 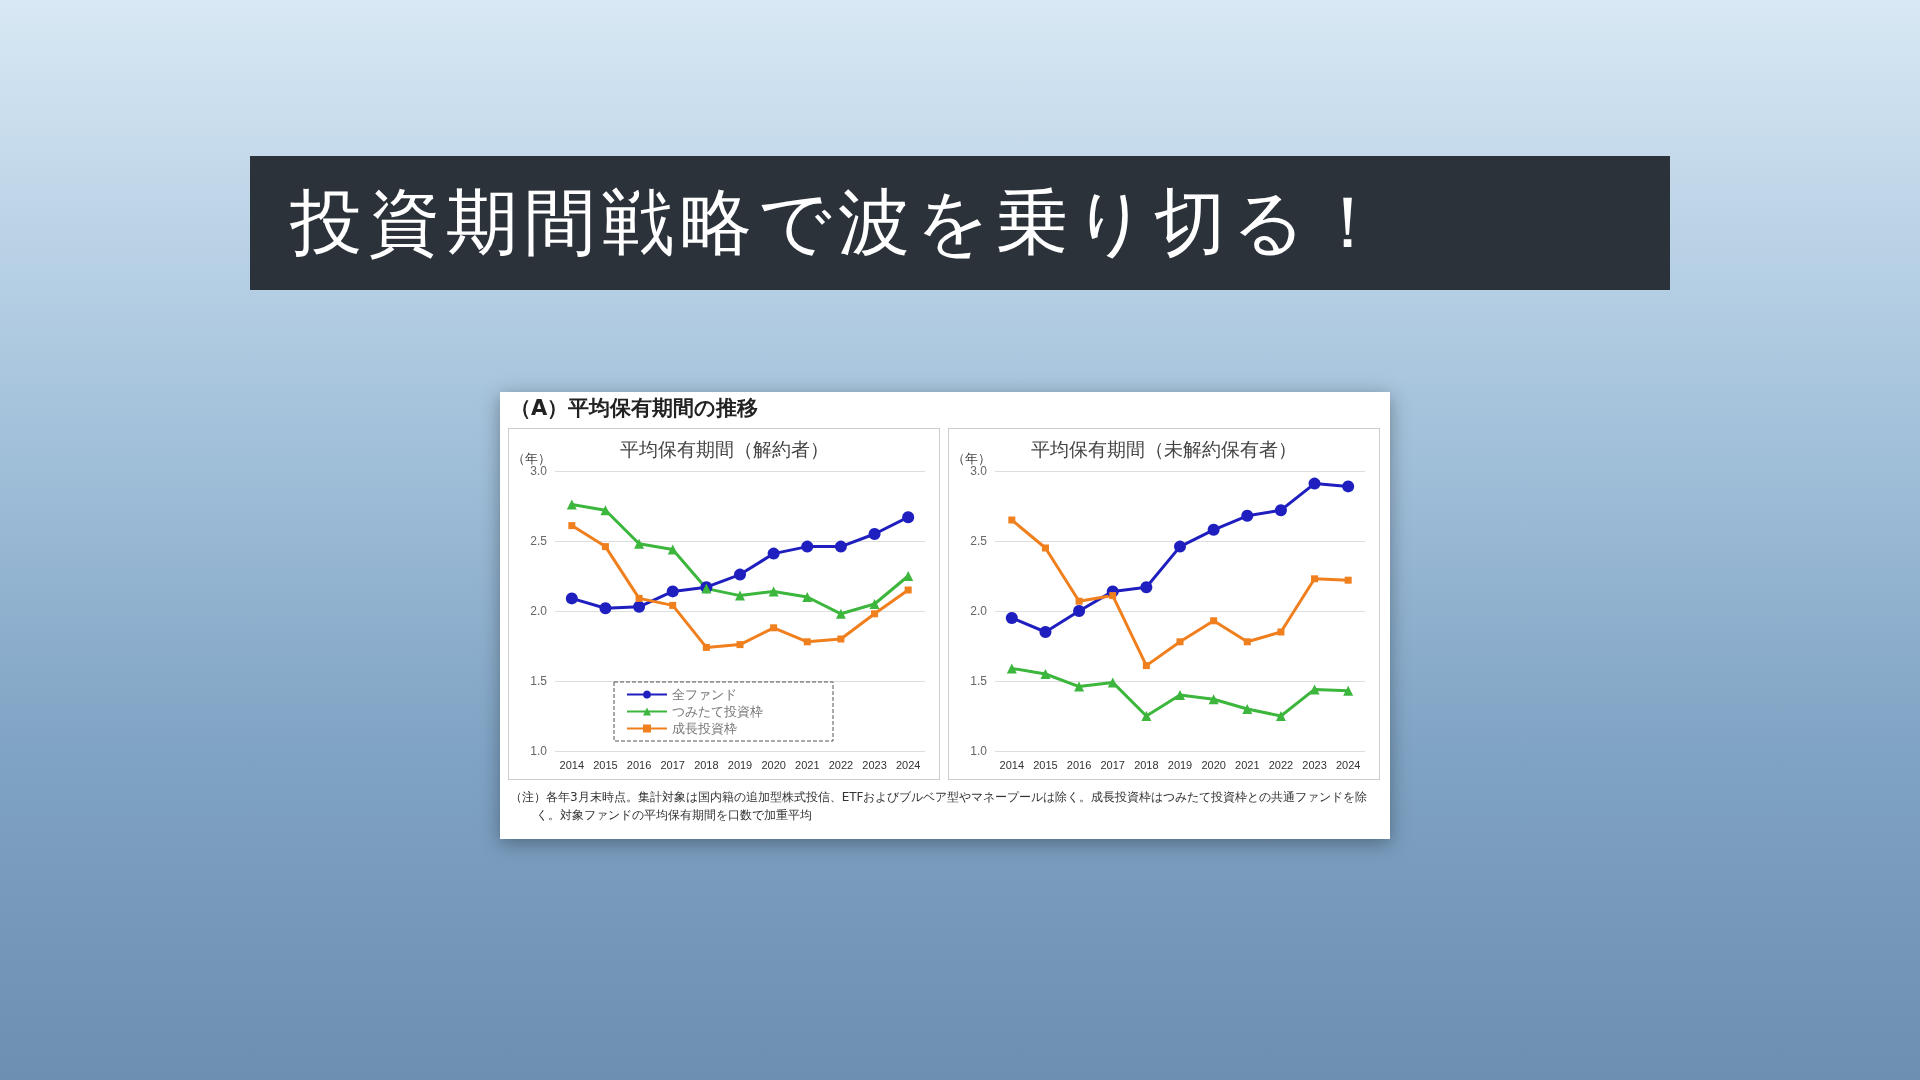 What do you see at coordinates (704, 694) in the screenshot?
I see `legend-label: 全ファンド` at bounding box center [704, 694].